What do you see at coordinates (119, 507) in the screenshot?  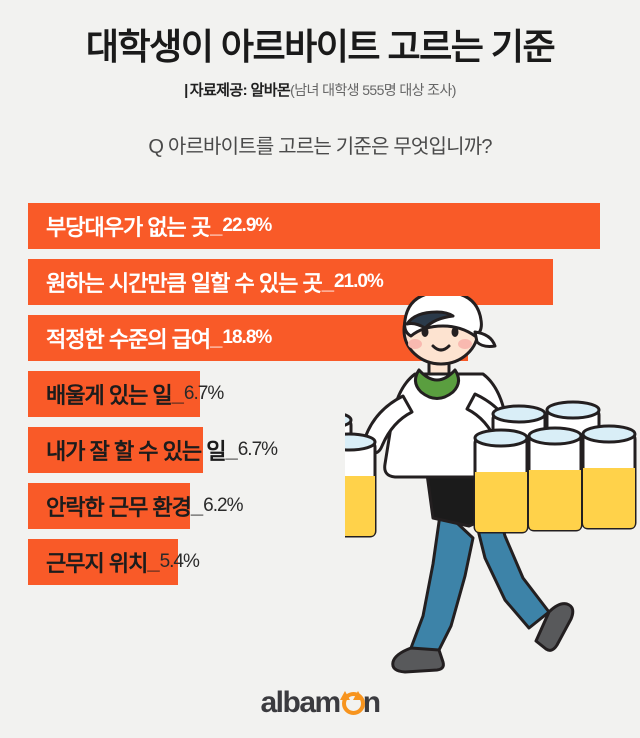 I see `bar-category-label: 안락한 근무 환경` at bounding box center [119, 507].